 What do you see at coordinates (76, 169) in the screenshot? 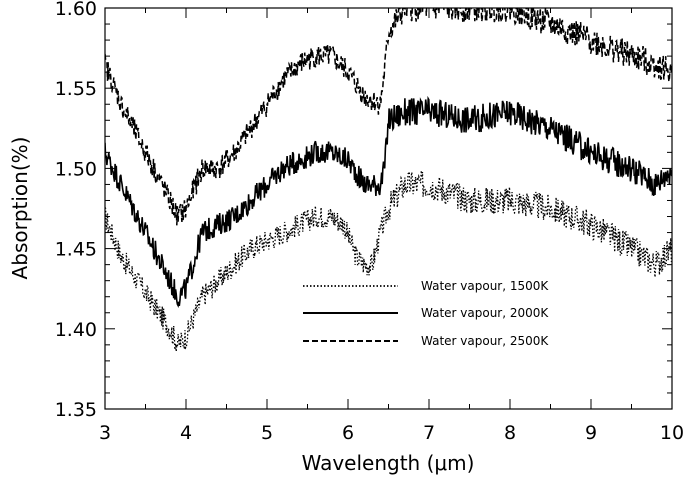
I see `y-tick-label: 1.50` at bounding box center [76, 169].